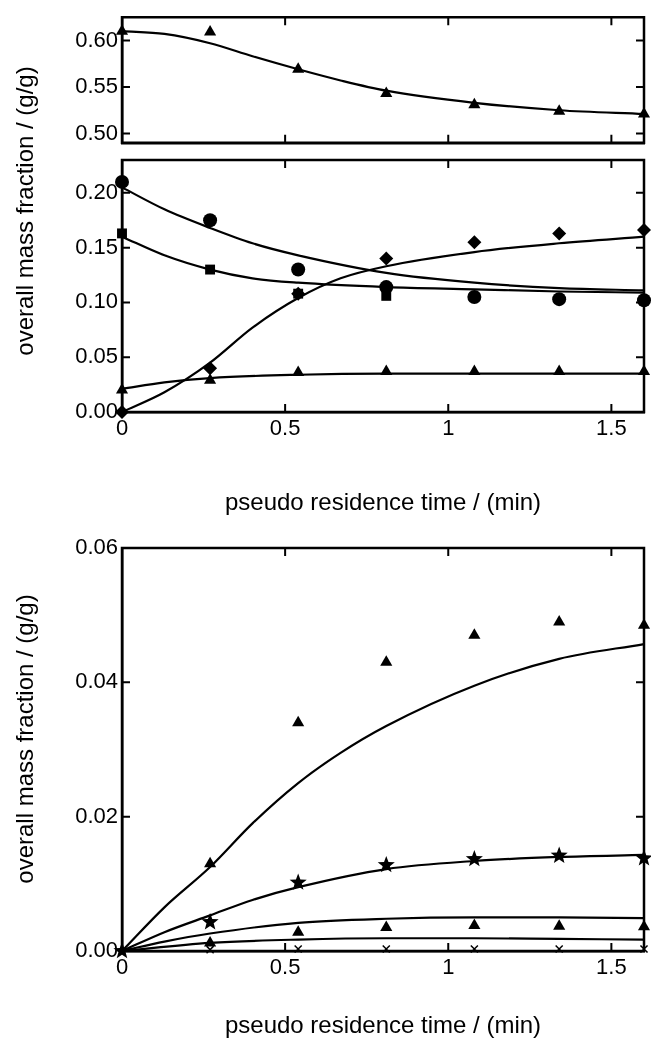  Describe the element at coordinates (96, 547) in the screenshot. I see `y-tick-label: 0.06` at that location.